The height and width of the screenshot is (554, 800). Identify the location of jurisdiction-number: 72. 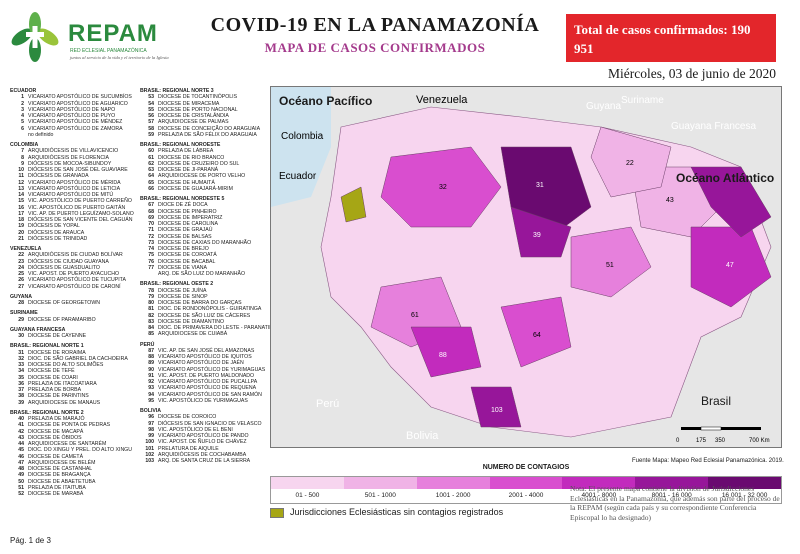
(151, 236).